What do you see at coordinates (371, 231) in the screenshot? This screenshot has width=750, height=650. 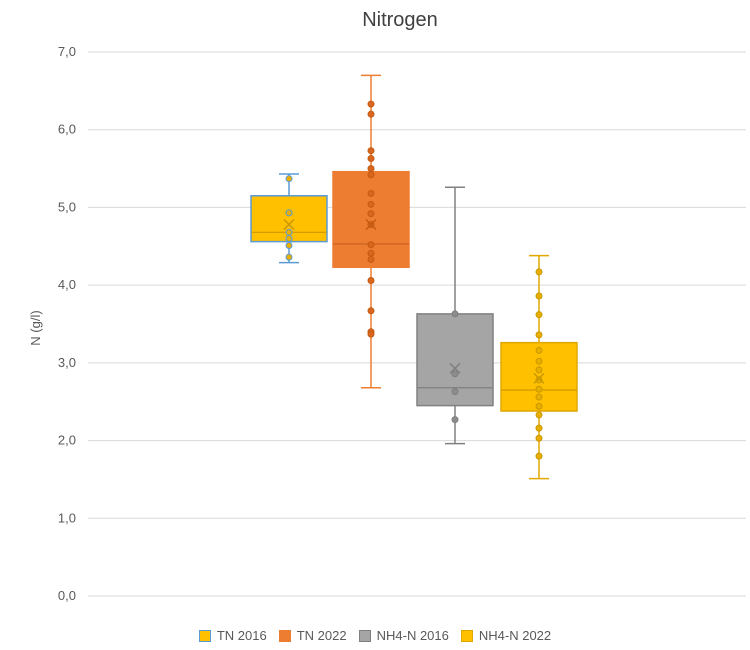 I see `box-tn-2022` at bounding box center [371, 231].